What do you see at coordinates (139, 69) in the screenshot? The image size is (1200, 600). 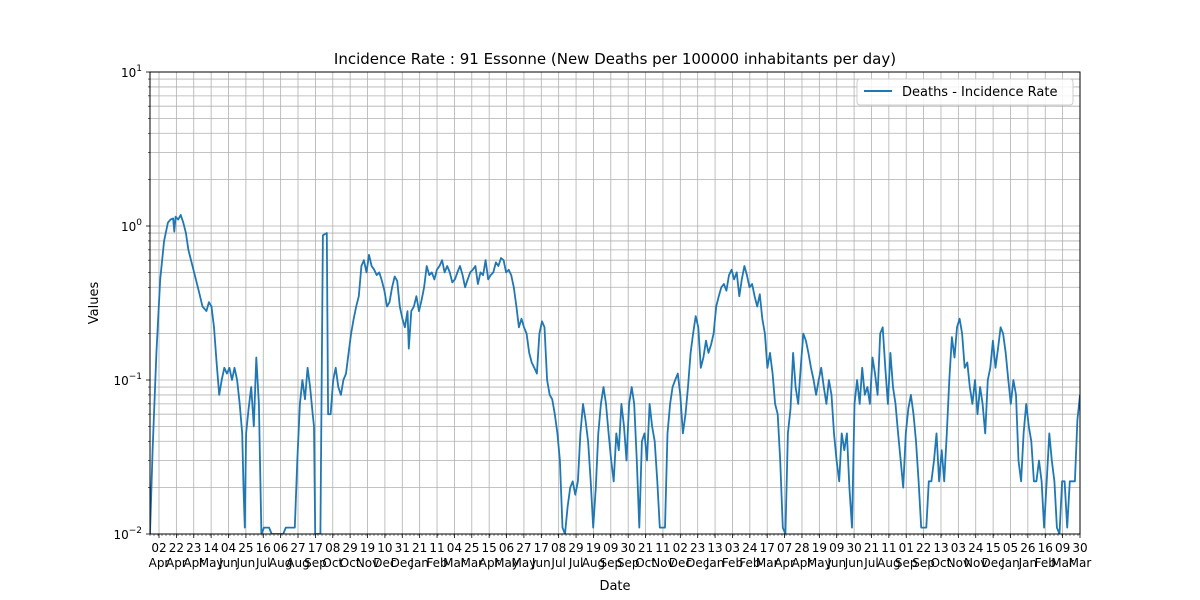 I see `y-tick-exponent: 1` at bounding box center [139, 69].